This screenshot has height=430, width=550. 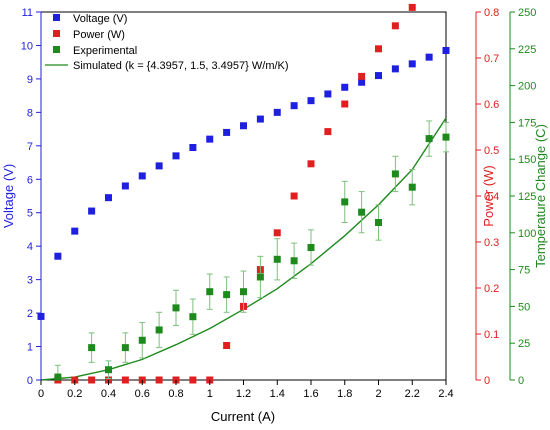 What do you see at coordinates (491, 105) in the screenshot?
I see `power-tick-label: 0.6` at bounding box center [491, 105].